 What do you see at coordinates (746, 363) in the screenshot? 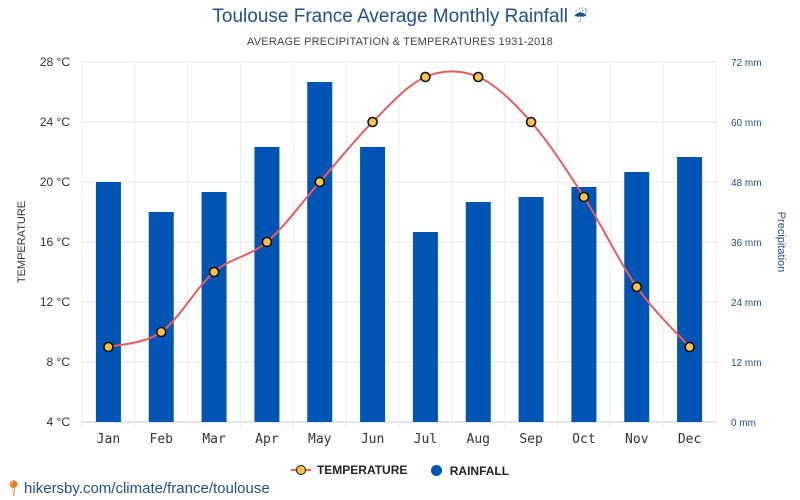
I see `y2-tick-label: 12 mm` at bounding box center [746, 363].